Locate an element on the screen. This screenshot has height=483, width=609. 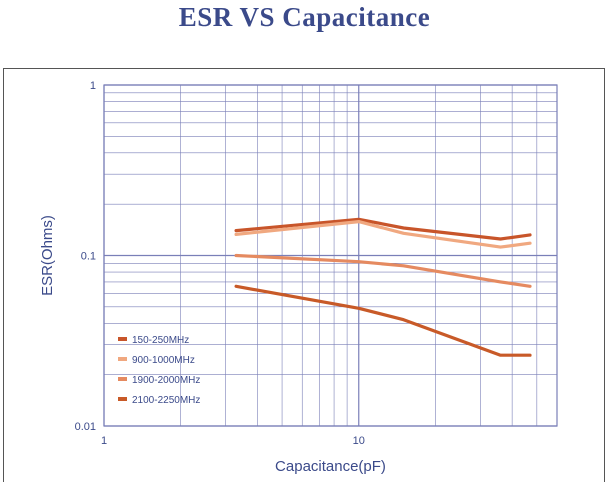
y-tick-label: 1 is located at coordinates (93, 86).